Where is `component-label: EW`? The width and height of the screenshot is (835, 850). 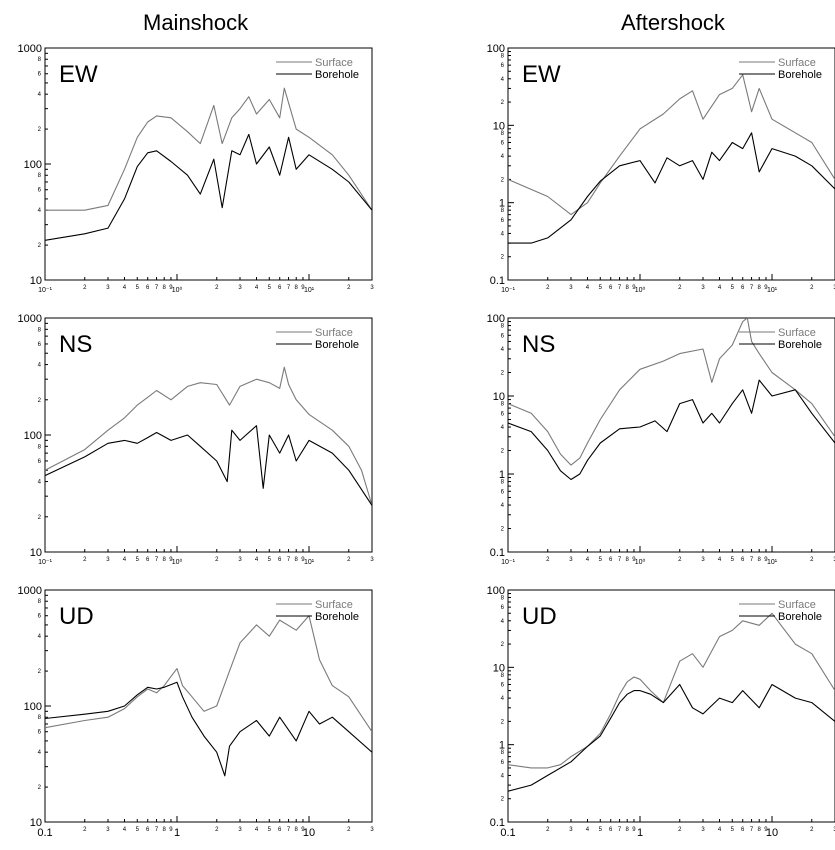 component-label: EW is located at coordinates (541, 74).